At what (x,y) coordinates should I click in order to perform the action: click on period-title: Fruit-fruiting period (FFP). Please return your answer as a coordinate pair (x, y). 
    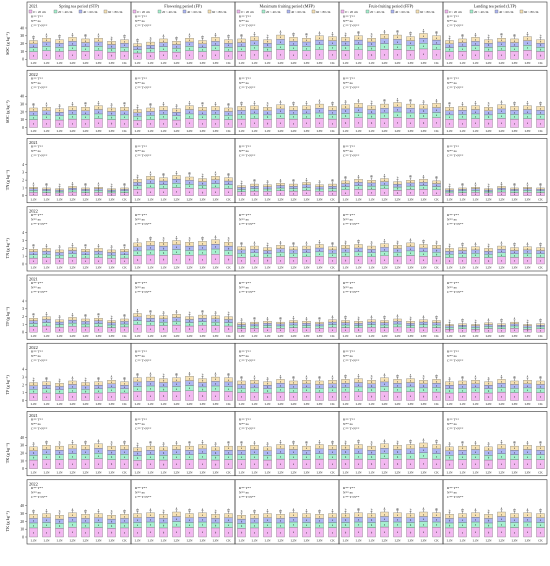
    Looking at the image, I should click on (391, 6).